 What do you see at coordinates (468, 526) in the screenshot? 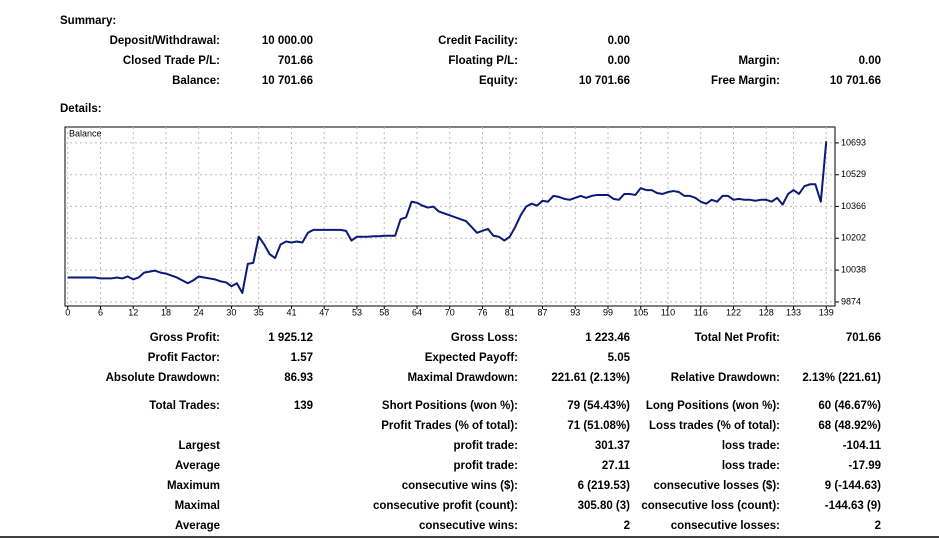
I see `field-label: consecutive wins:` at bounding box center [468, 526].